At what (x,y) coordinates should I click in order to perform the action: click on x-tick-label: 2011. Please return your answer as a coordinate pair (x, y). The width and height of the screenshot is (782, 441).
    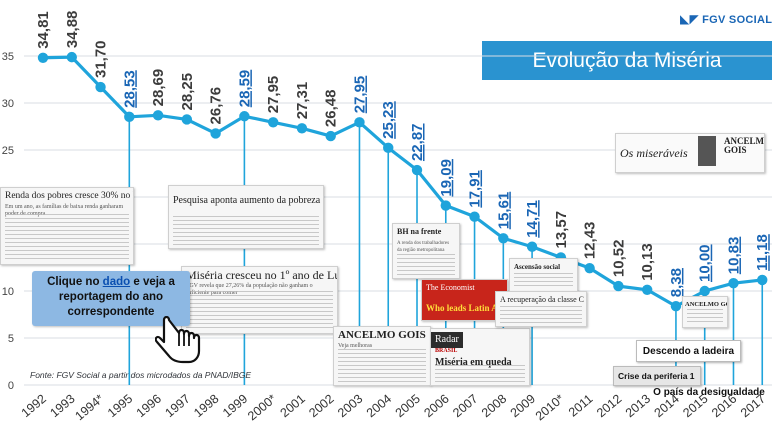
    Looking at the image, I should click on (581, 406).